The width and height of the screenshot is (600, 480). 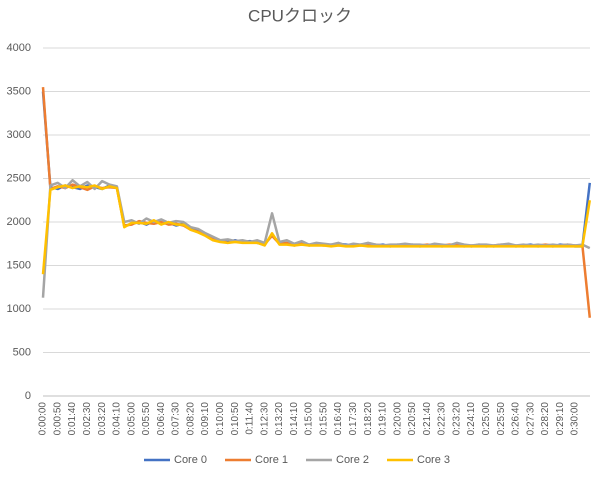 What do you see at coordinates (456, 419) in the screenshot?
I see `x-tick-label: 0:23:20` at bounding box center [456, 419].